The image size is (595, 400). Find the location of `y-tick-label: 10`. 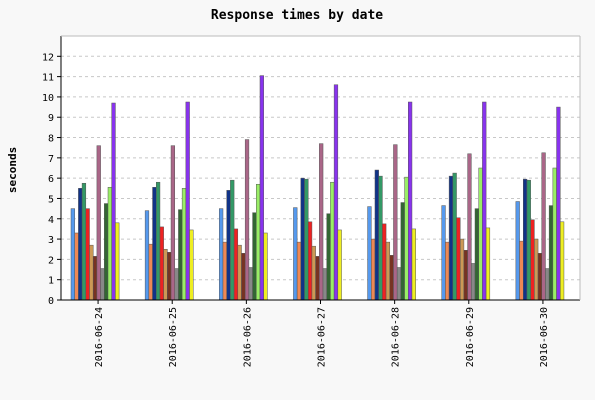

y-tick-label: 10 is located at coordinates (48, 98).